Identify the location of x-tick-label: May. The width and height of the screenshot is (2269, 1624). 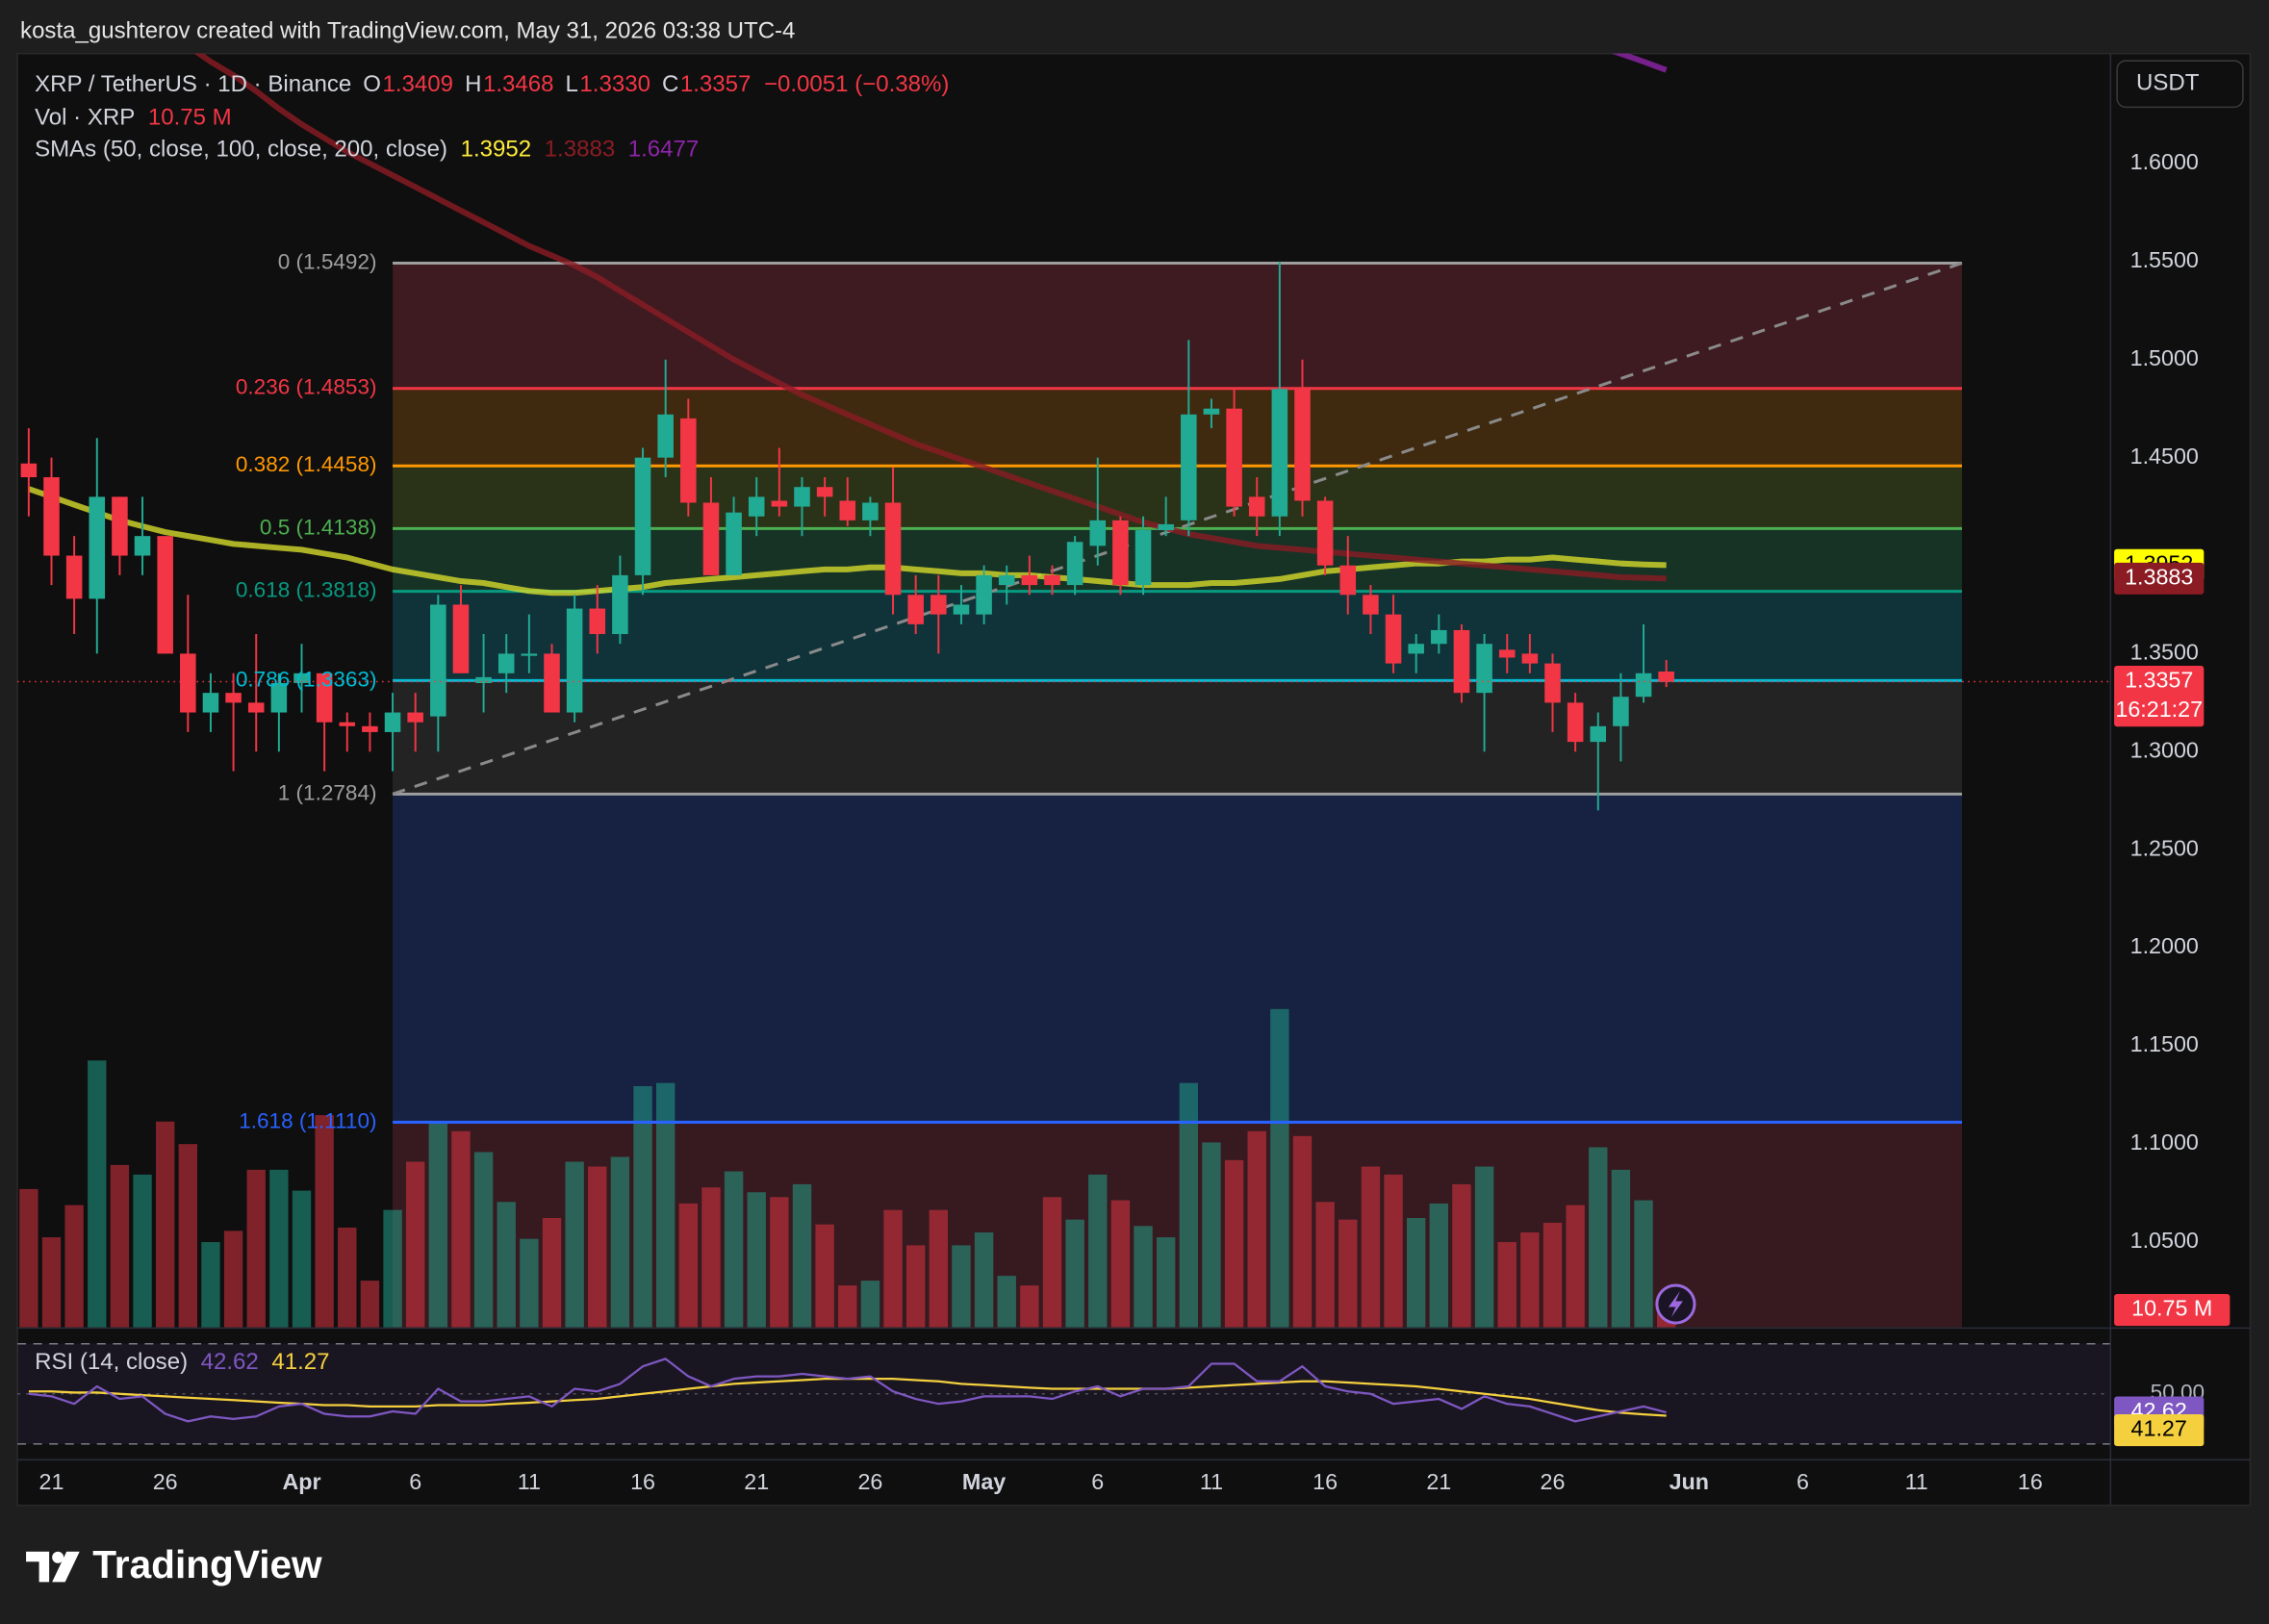
(984, 1481).